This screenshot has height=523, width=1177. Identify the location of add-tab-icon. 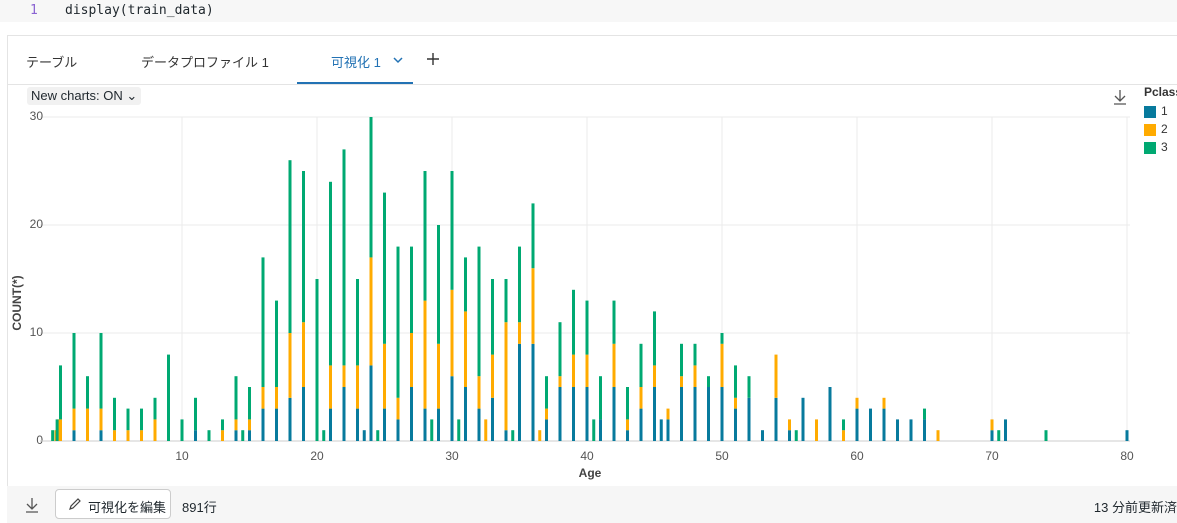
(433, 59).